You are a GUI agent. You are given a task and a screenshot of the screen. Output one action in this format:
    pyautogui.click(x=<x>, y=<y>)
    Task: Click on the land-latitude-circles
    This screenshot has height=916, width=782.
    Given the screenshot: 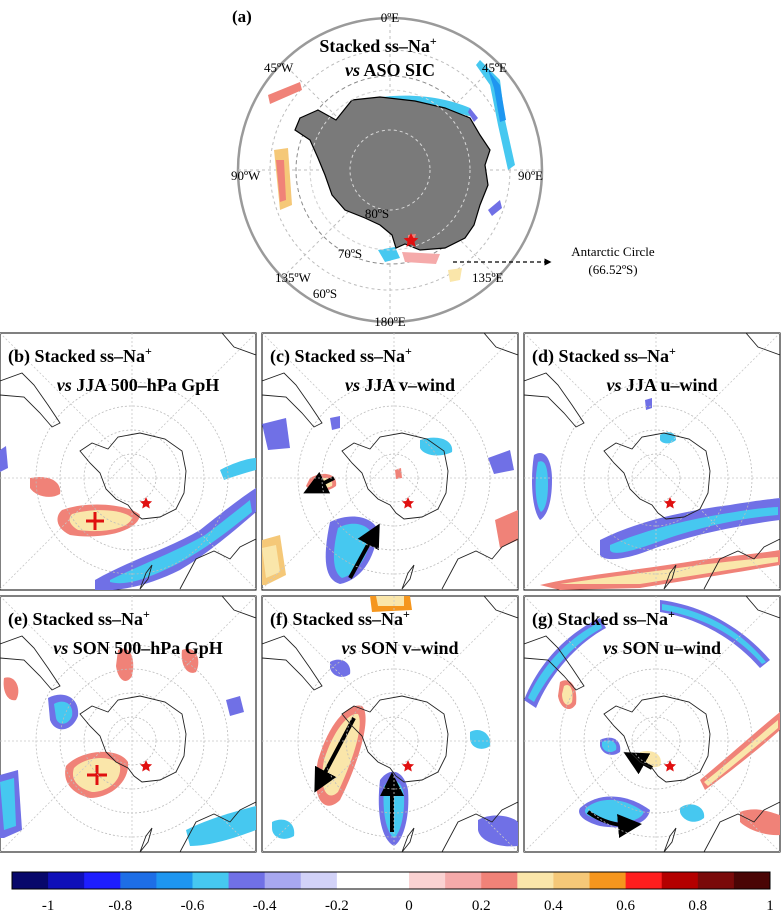 What is the action you would take?
    pyautogui.click(x=390, y=170)
    